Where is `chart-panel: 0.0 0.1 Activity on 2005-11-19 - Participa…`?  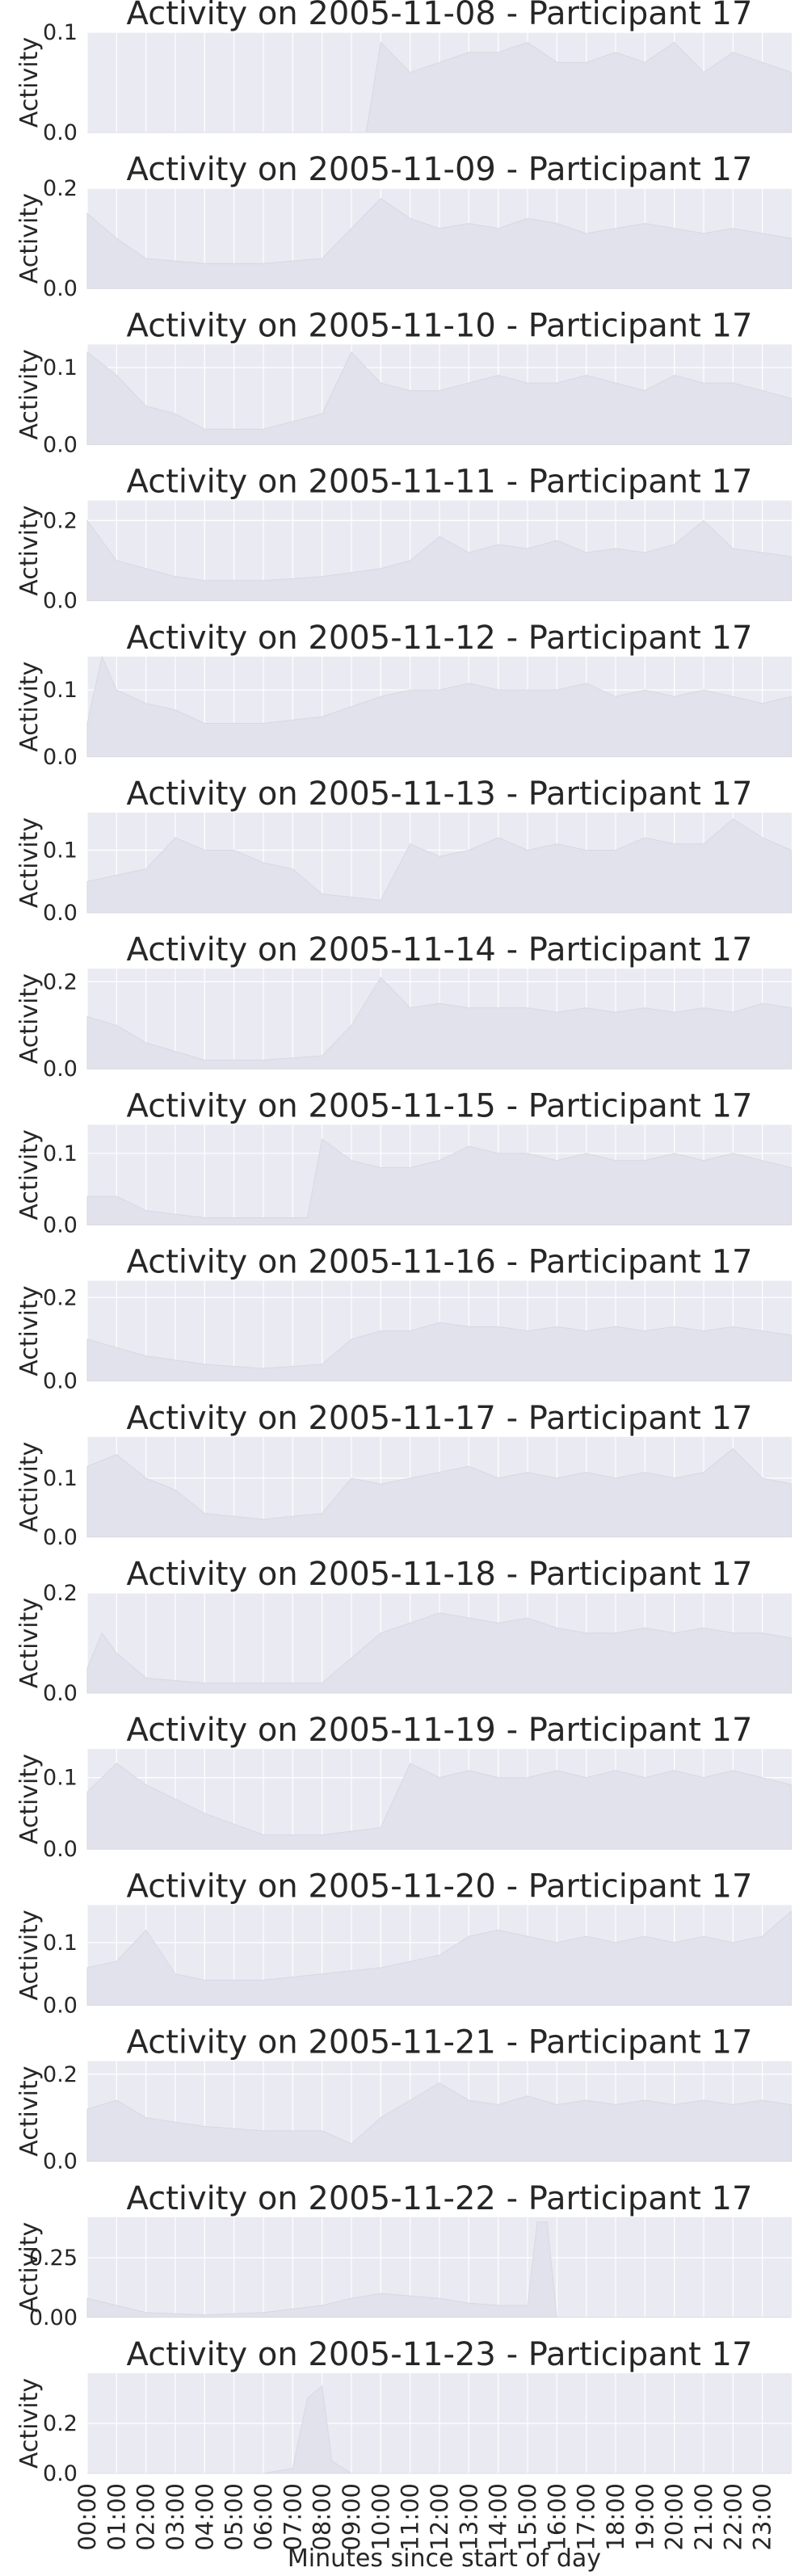
chart-panel: 0.0 0.1 Activity on 2005-11-19 - Participa… is located at coordinates (403, 1787).